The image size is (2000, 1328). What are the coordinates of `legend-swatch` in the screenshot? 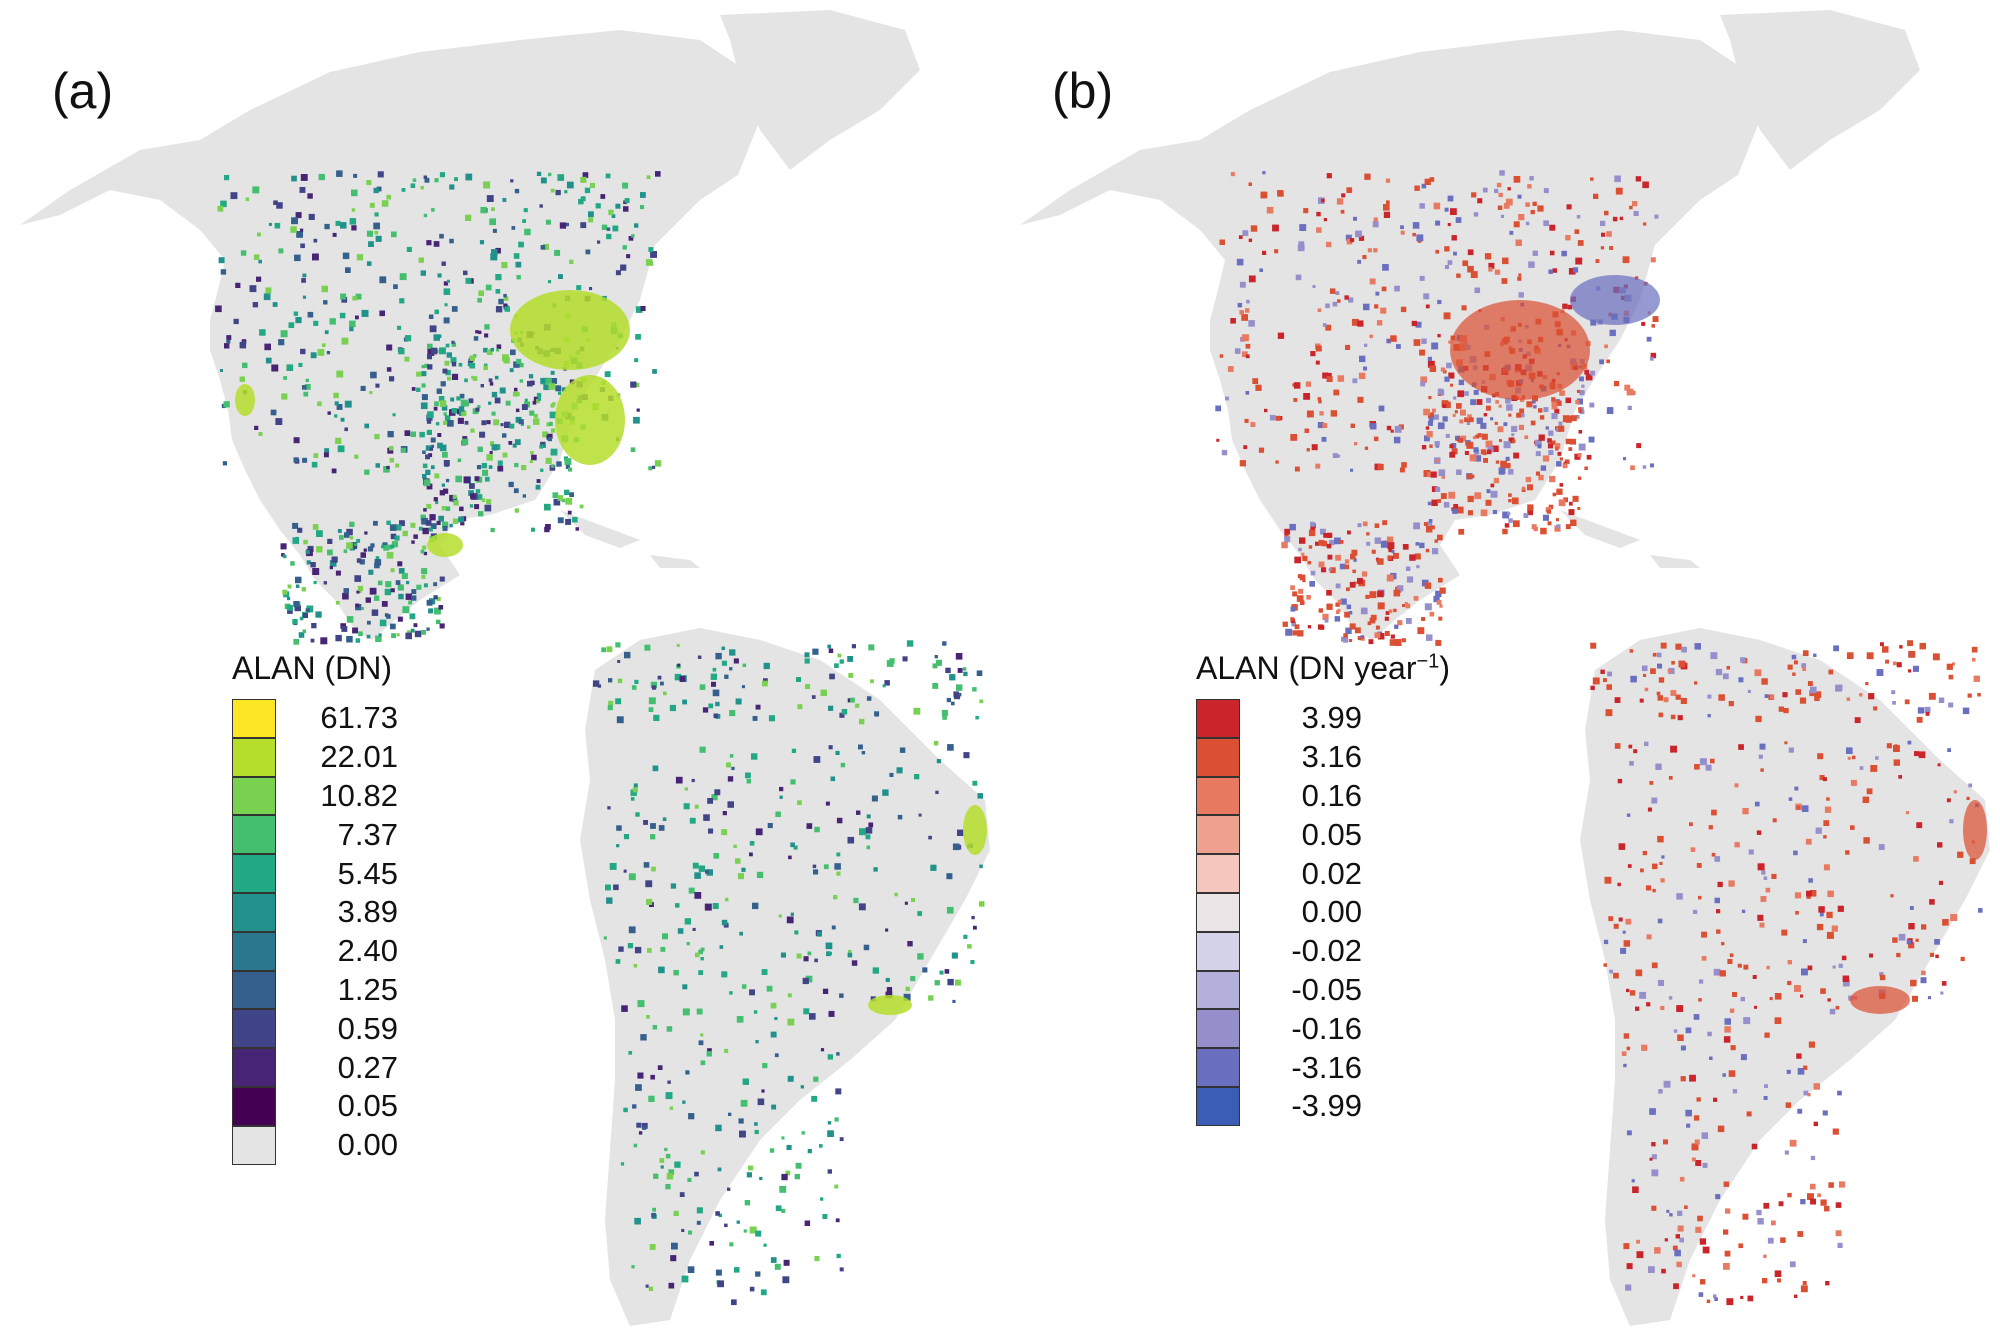 It's located at (1218, 835).